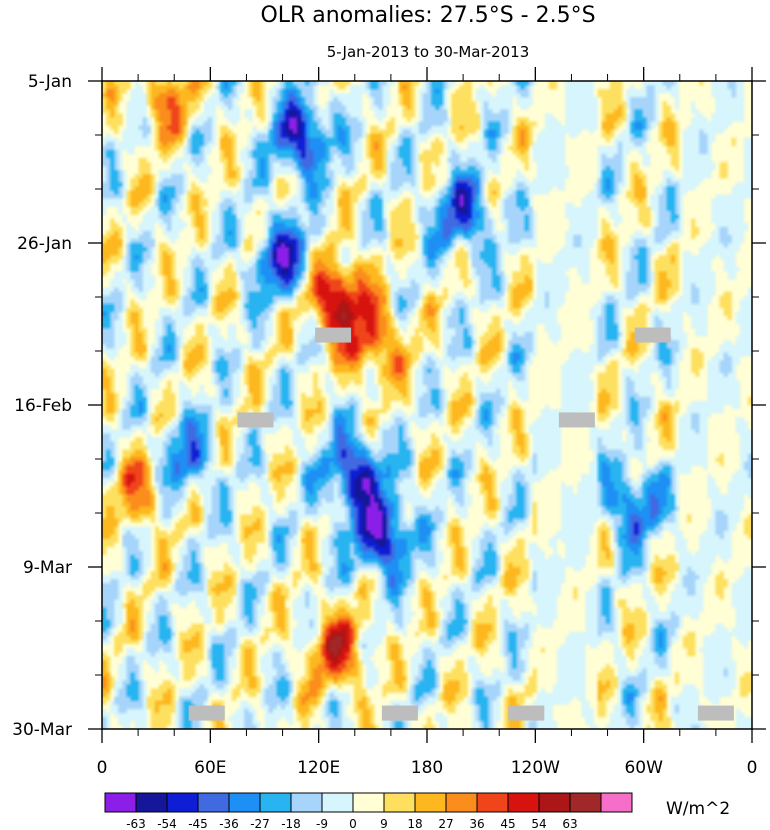 The image size is (770, 830). What do you see at coordinates (427, 768) in the screenshot?
I see `x-tick-label: 180` at bounding box center [427, 768].